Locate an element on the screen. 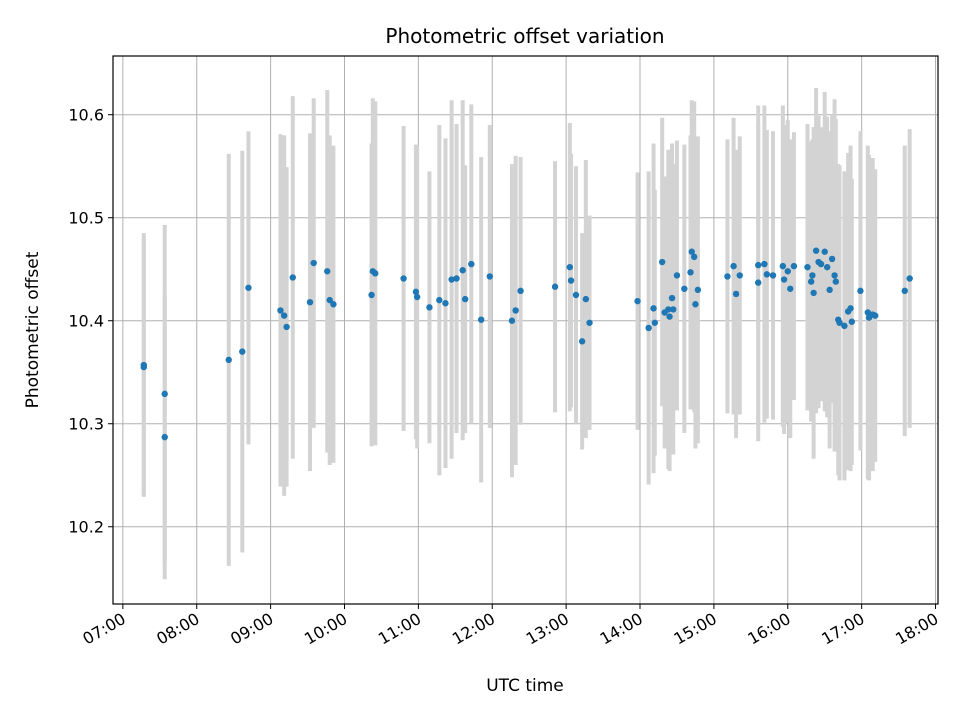 The height and width of the screenshot is (720, 960). chart-title: Photometric offset variation is located at coordinates (524, 36).